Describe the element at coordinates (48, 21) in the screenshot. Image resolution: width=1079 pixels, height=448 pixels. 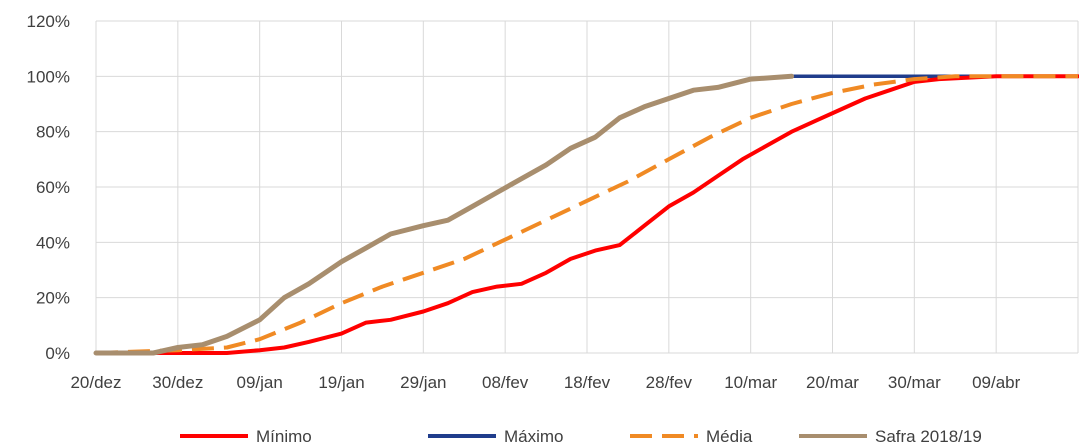
I see `y-tick-label: 120%` at that location.